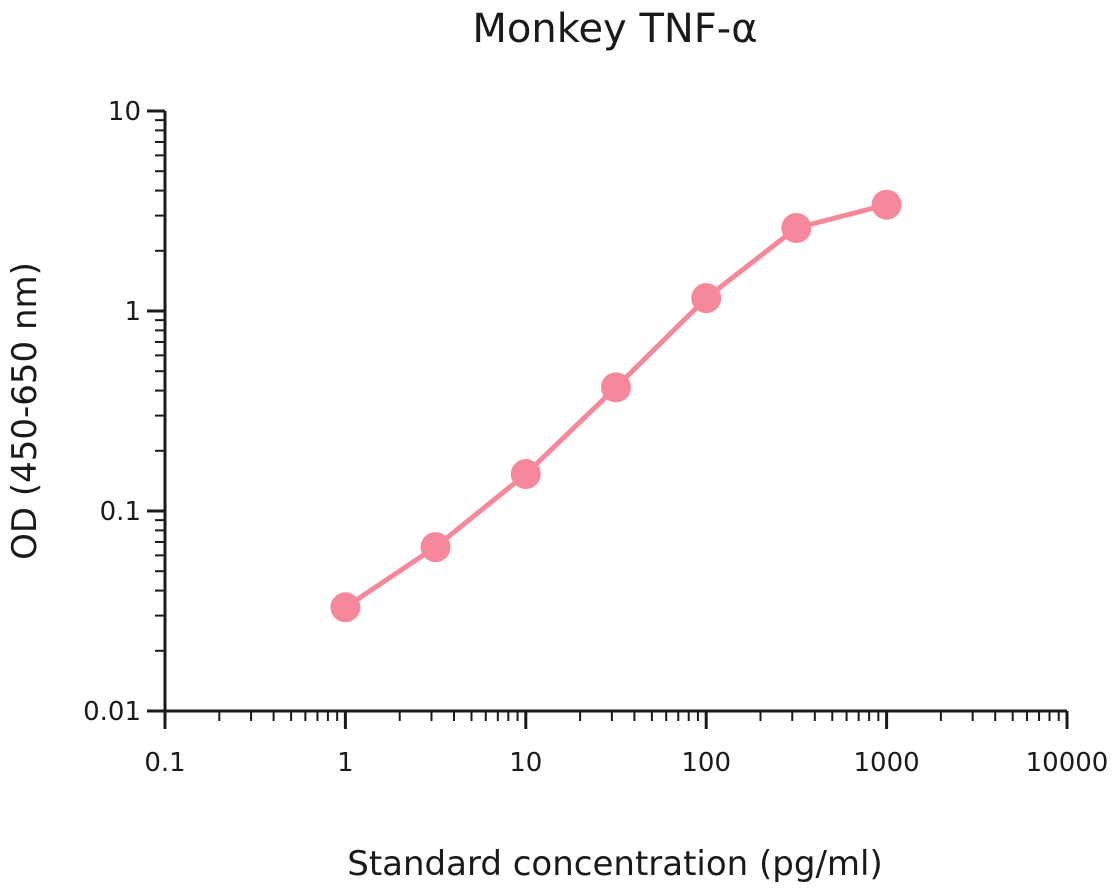  Describe the element at coordinates (614, 29) in the screenshot. I see `chart-title: Monkey TNF-α` at that location.